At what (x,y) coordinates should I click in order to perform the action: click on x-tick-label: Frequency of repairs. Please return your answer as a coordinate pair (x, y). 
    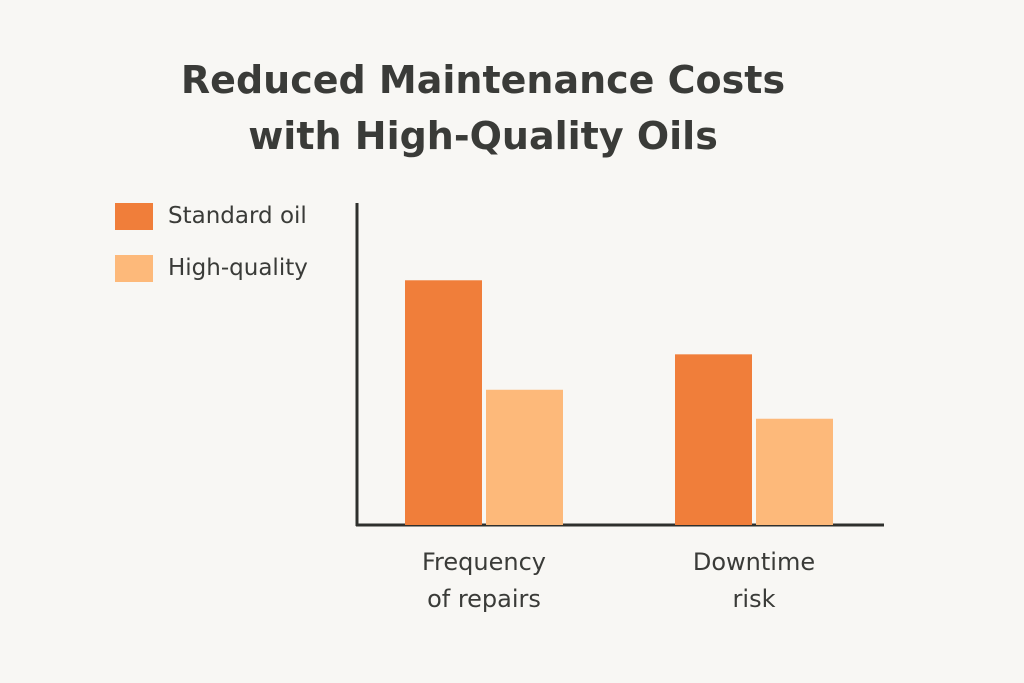
    Looking at the image, I should click on (484, 580).